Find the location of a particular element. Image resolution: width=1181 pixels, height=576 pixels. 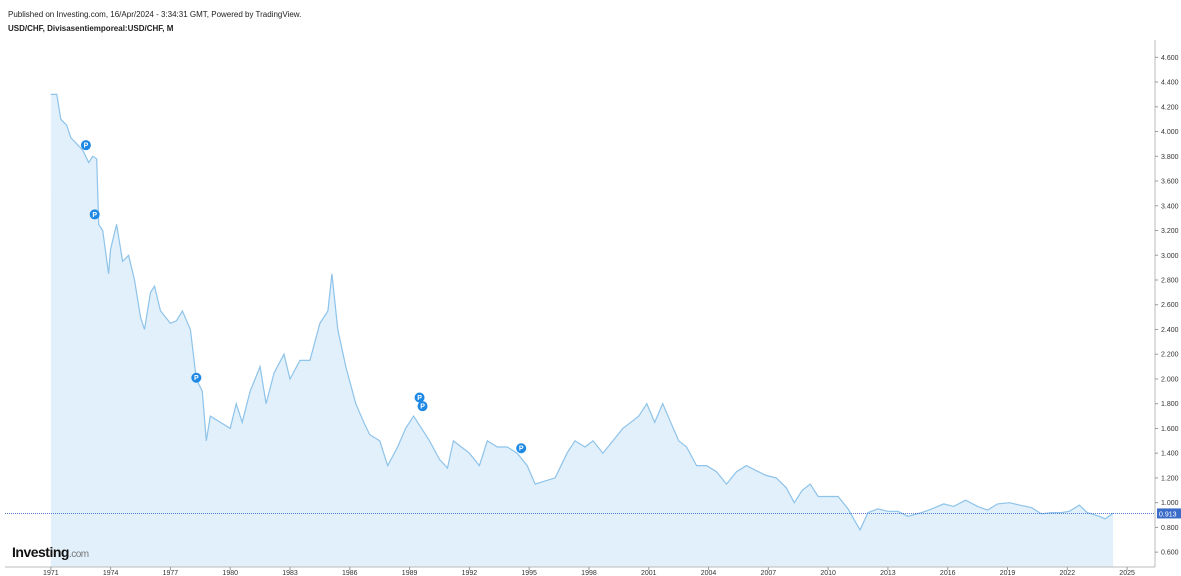

x-tick-label: 2010 is located at coordinates (828, 573).